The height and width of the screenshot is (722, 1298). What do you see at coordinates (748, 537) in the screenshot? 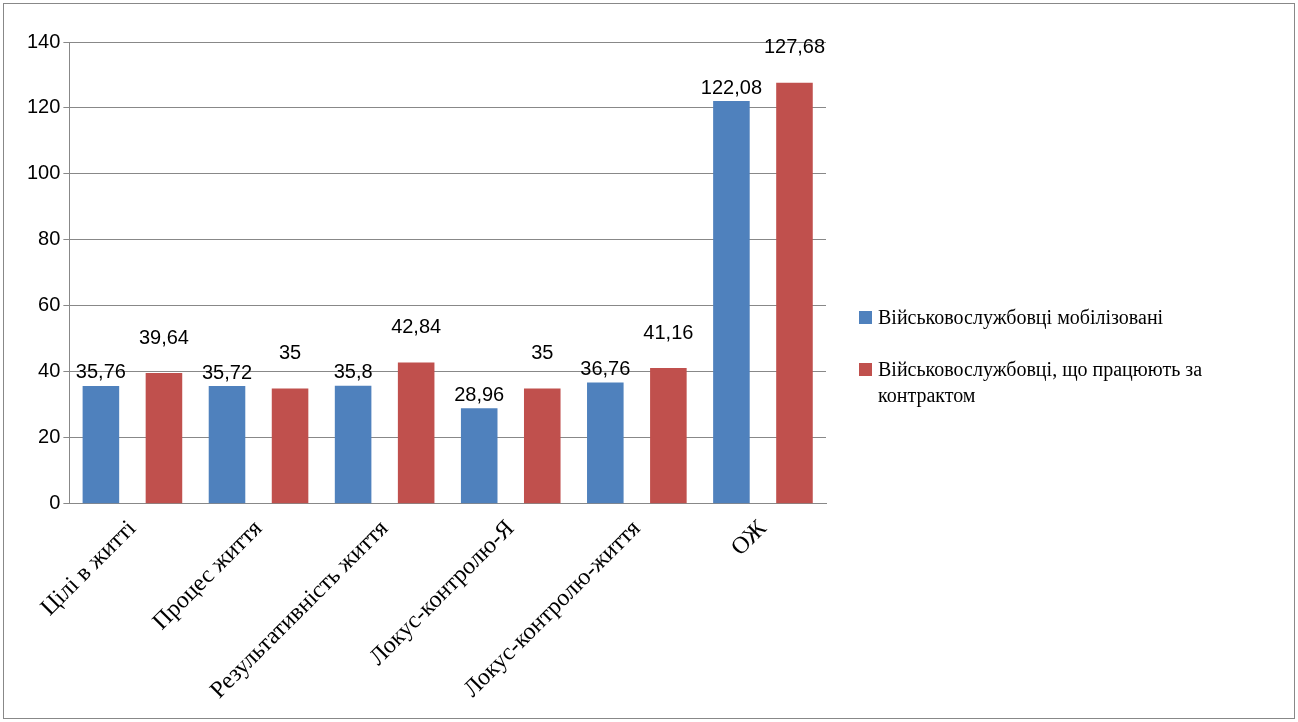
I see `x-tick-label: ОЖ` at bounding box center [748, 537].